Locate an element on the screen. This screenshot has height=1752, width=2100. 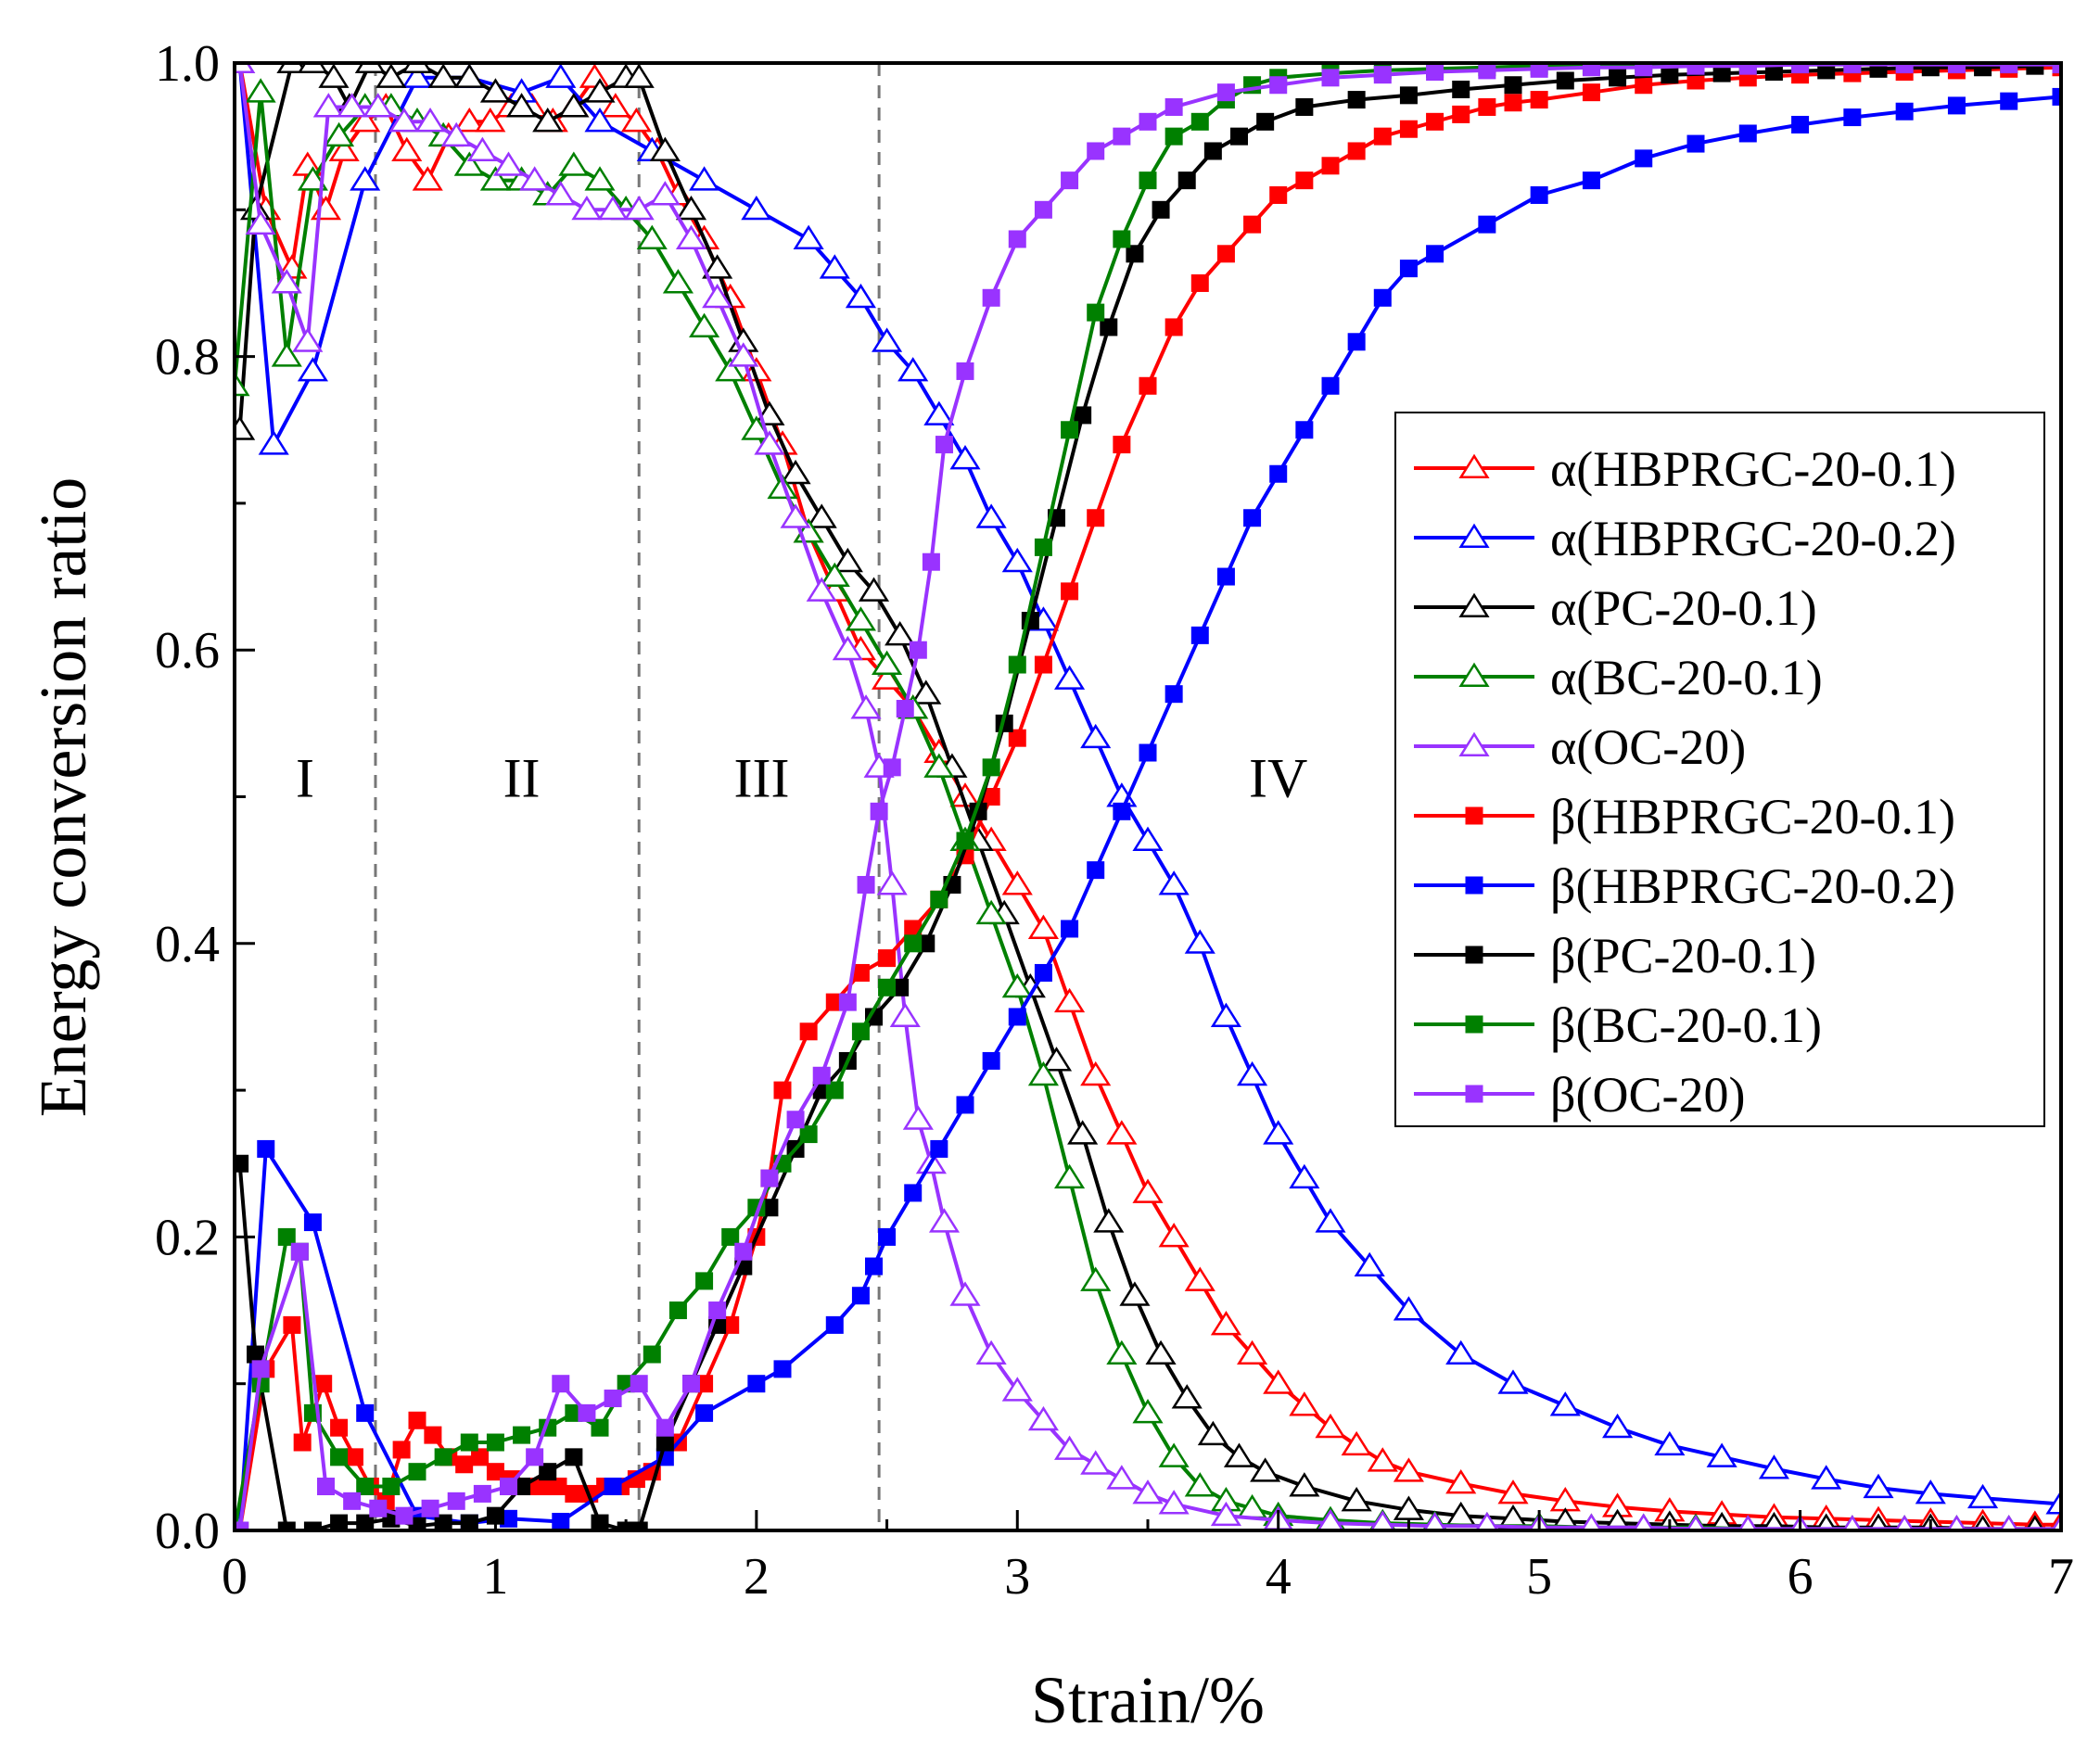
legend-label: α(OC-20) is located at coordinates (1648, 747).